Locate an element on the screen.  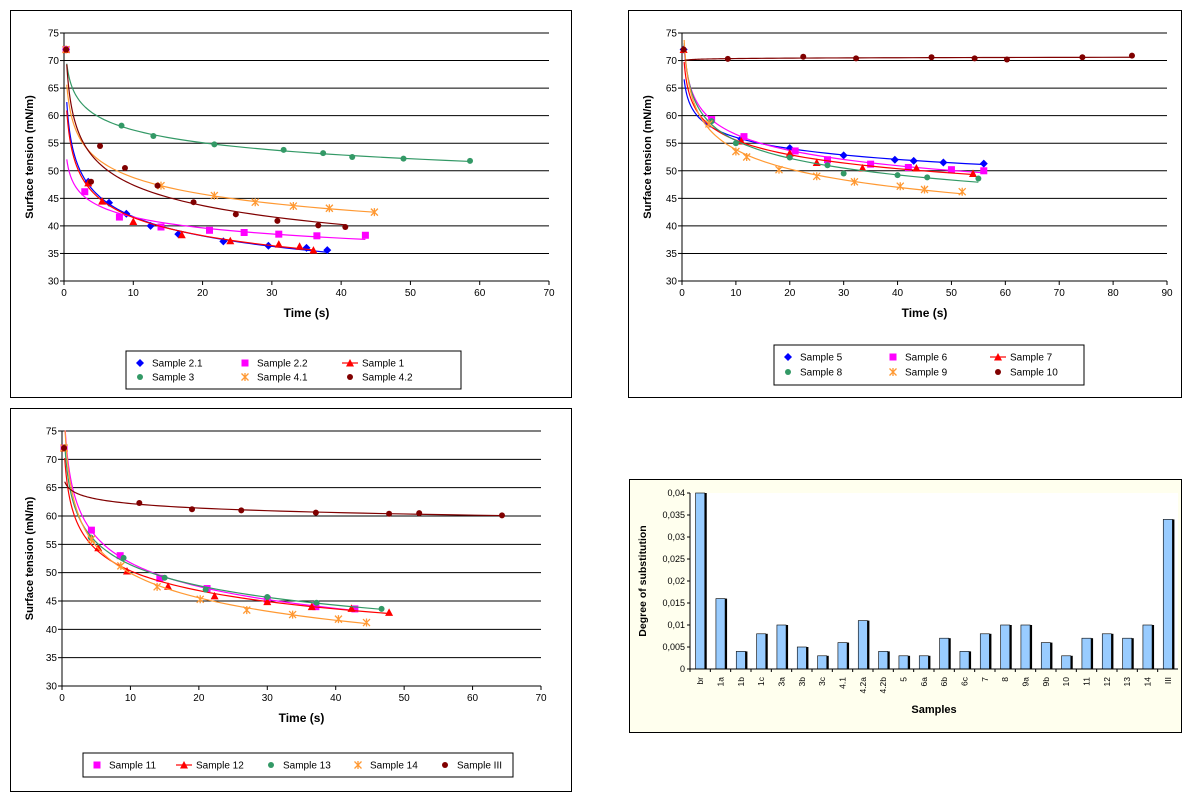
chart-2-xtick-label: 70 is located at coordinates (1060, 293).